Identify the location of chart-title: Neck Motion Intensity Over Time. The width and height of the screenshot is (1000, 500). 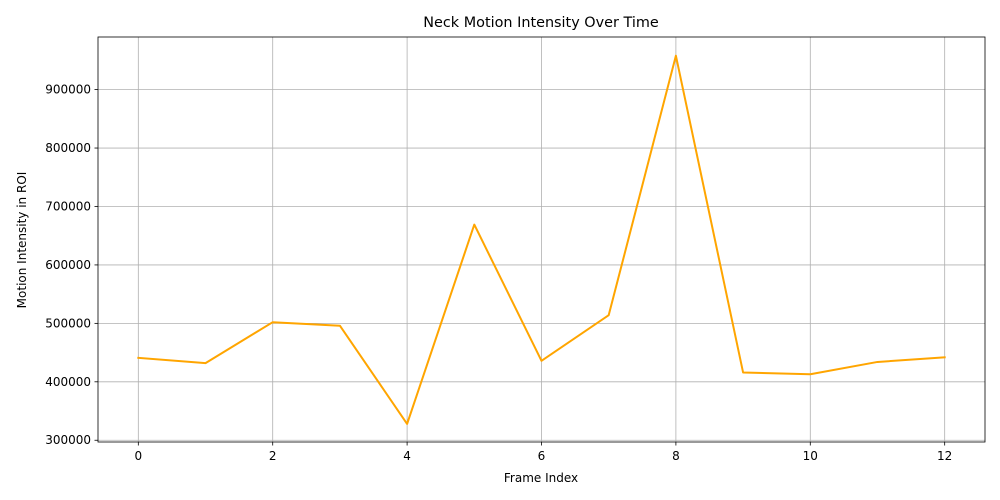
(541, 23).